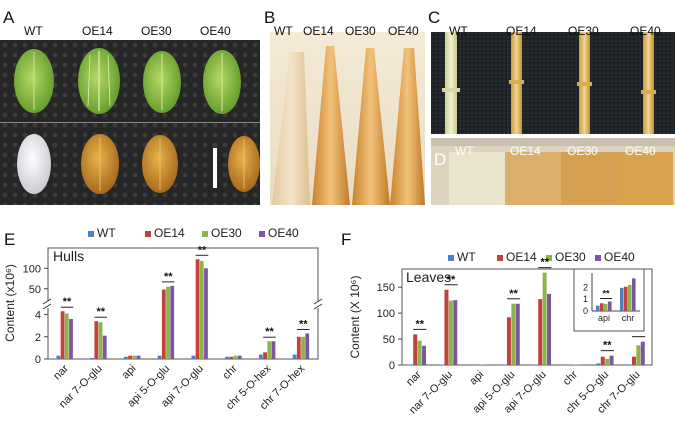 The height and width of the screenshot is (421, 675). I want to click on scale-bar, so click(215, 168).